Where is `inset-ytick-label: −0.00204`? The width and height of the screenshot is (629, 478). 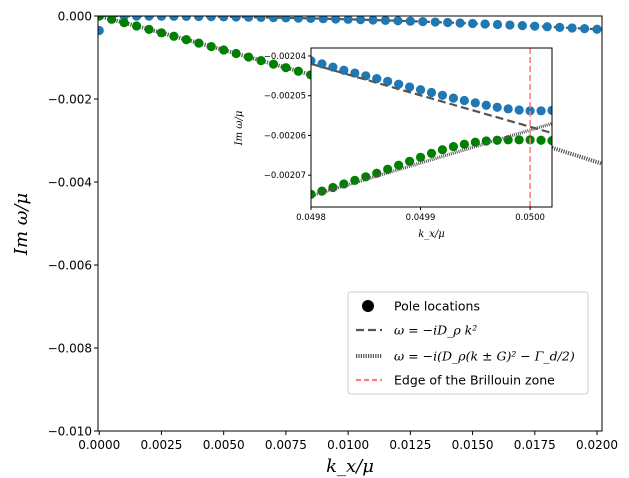
inset-ytick-label: −0.00204 is located at coordinates (285, 57).